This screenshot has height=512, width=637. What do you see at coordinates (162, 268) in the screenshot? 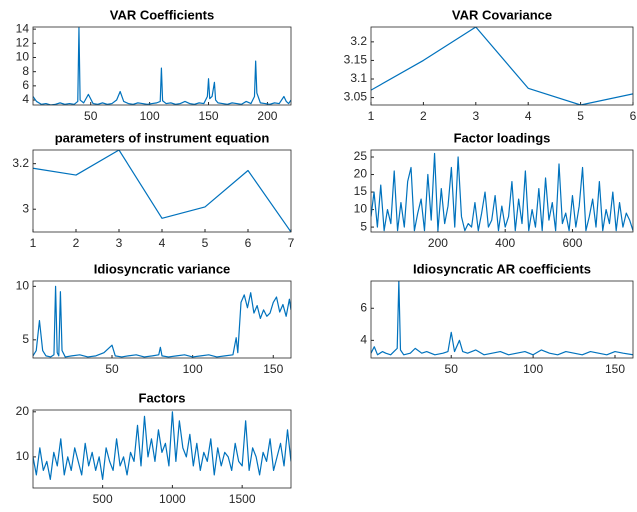
I see `subplot-title: Idiosyncratic variance` at bounding box center [162, 268].